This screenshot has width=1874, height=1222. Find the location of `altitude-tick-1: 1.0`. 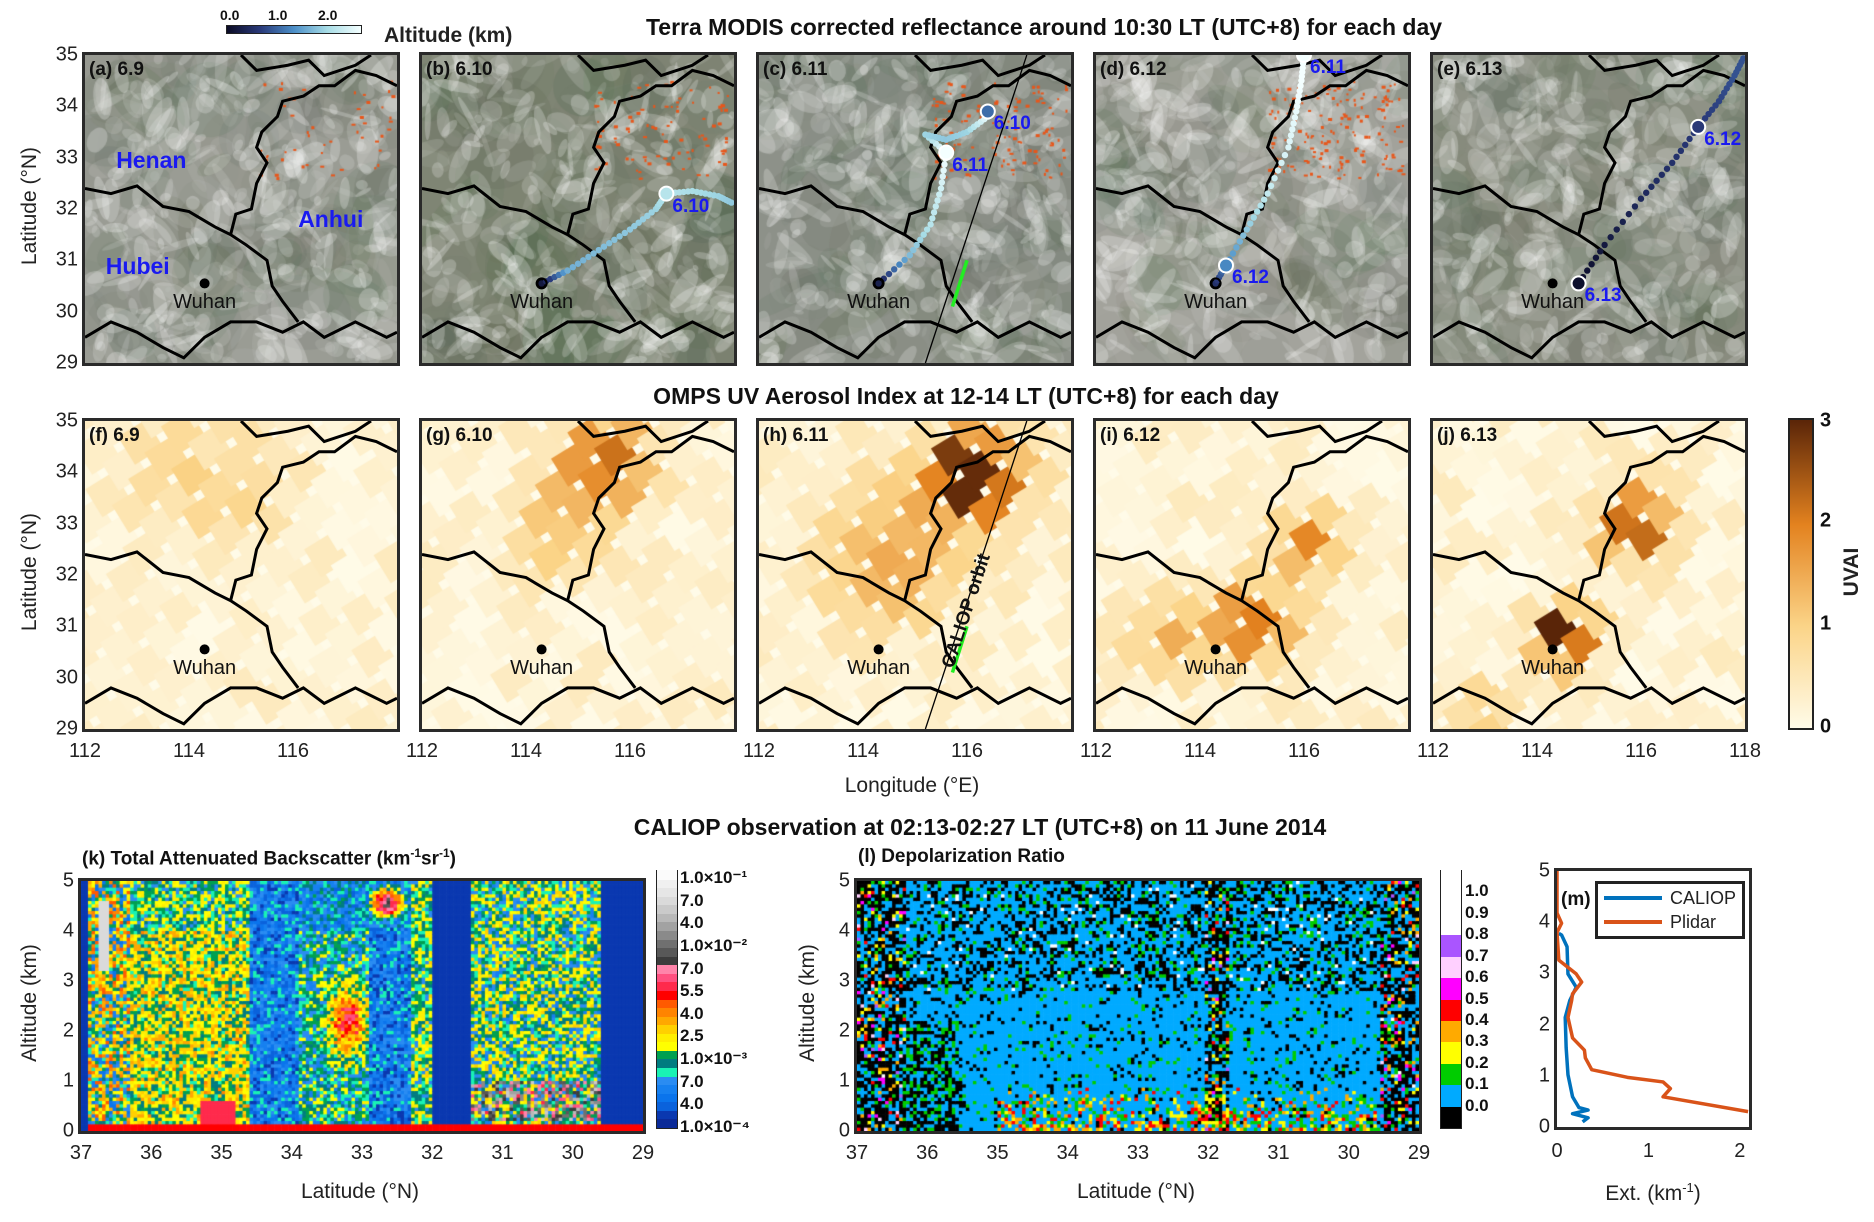

altitude-tick-1: 1.0 is located at coordinates (278, 15).